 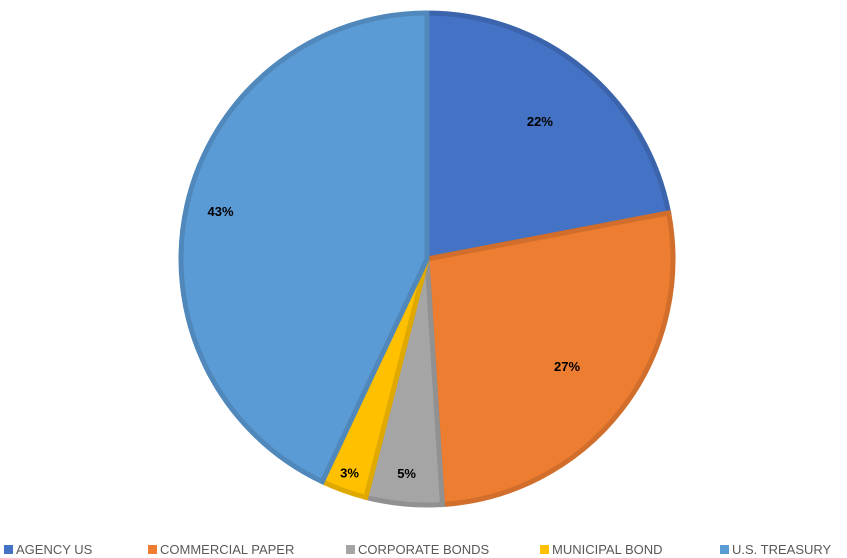 What do you see at coordinates (8, 549) in the screenshot?
I see `legend-swatch-agency-us` at bounding box center [8, 549].